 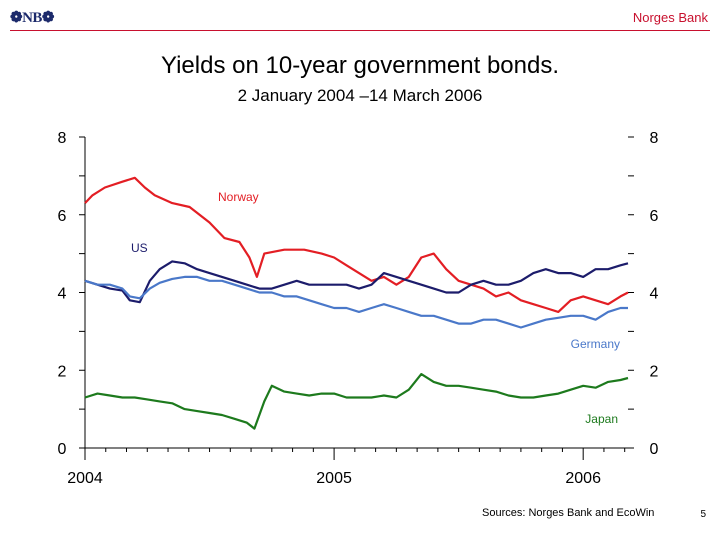 What do you see at coordinates (62, 294) in the screenshot?
I see `y-tick-label-left: 4` at bounding box center [62, 294].